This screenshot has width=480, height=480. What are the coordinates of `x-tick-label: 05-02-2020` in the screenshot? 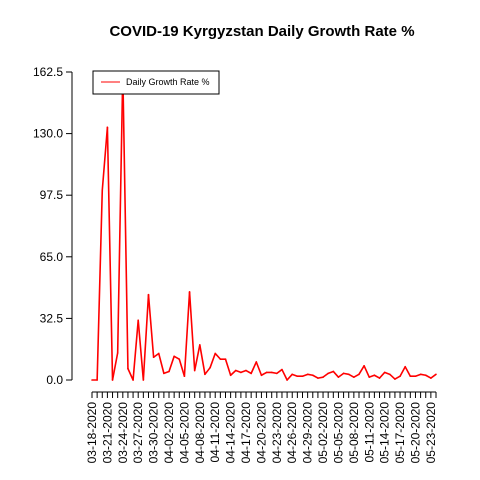 It's located at (323, 433).